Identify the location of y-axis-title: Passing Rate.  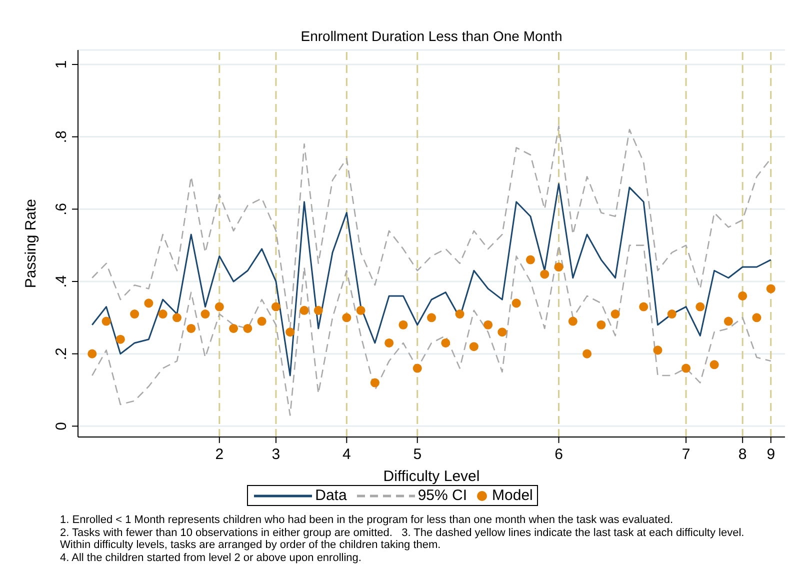
(31, 243).